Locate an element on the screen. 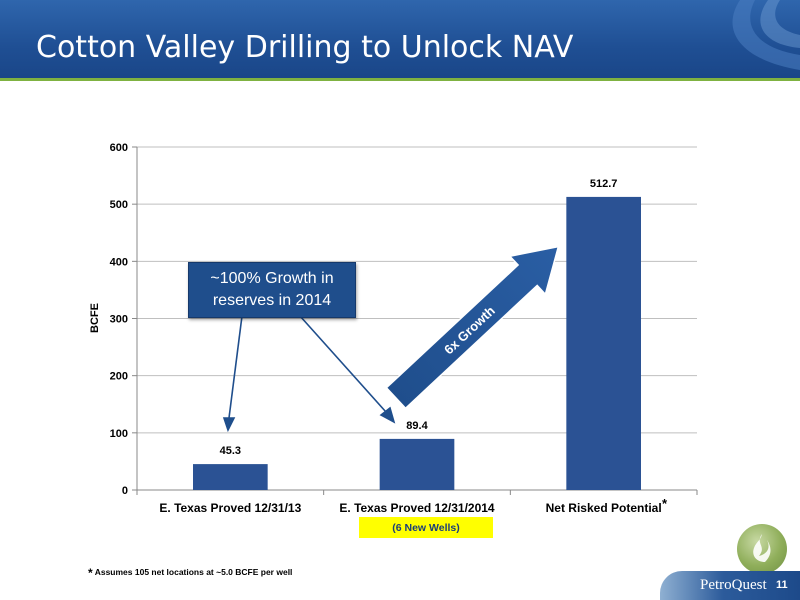 The image size is (800, 600). data-label: 89.4 is located at coordinates (417, 426).